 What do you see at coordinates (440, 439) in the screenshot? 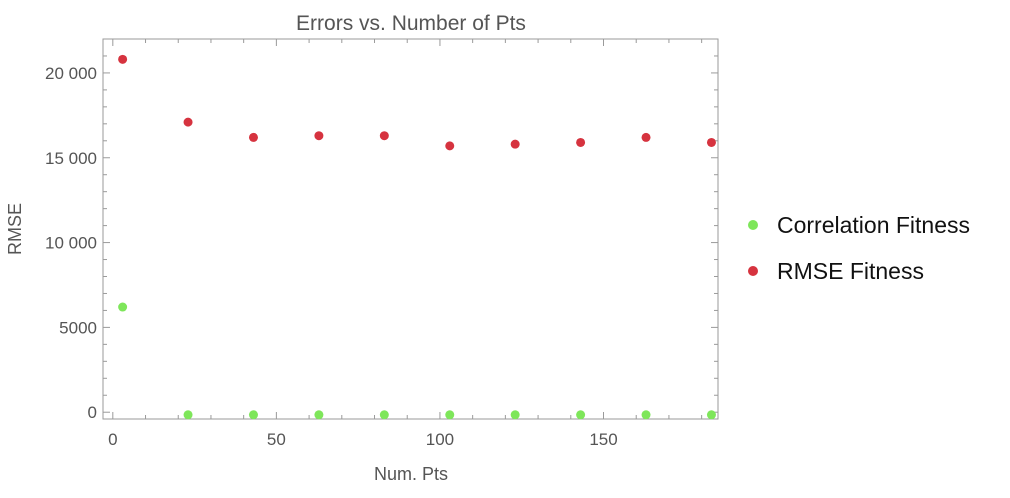
I see `x-tick-label: 100` at bounding box center [440, 439].